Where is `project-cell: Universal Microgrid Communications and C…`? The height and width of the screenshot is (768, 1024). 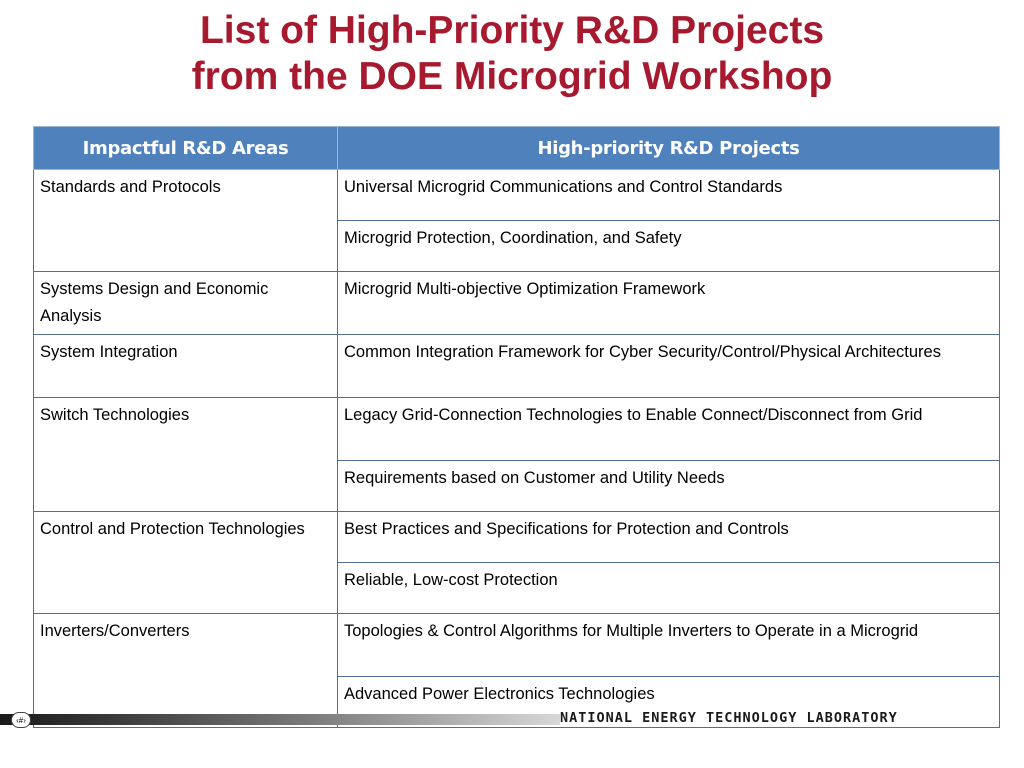
project-cell: Universal Microgrid Communications and C… is located at coordinates (668, 195).